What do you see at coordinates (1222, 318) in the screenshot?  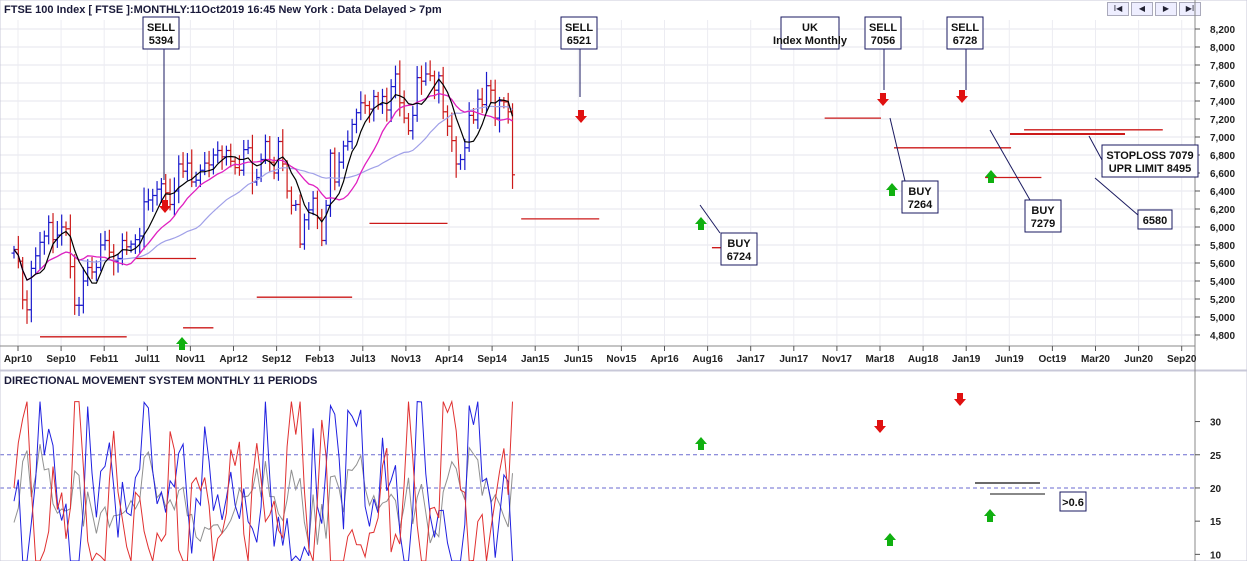 I see `price-tick-label: 5,000` at bounding box center [1222, 318].